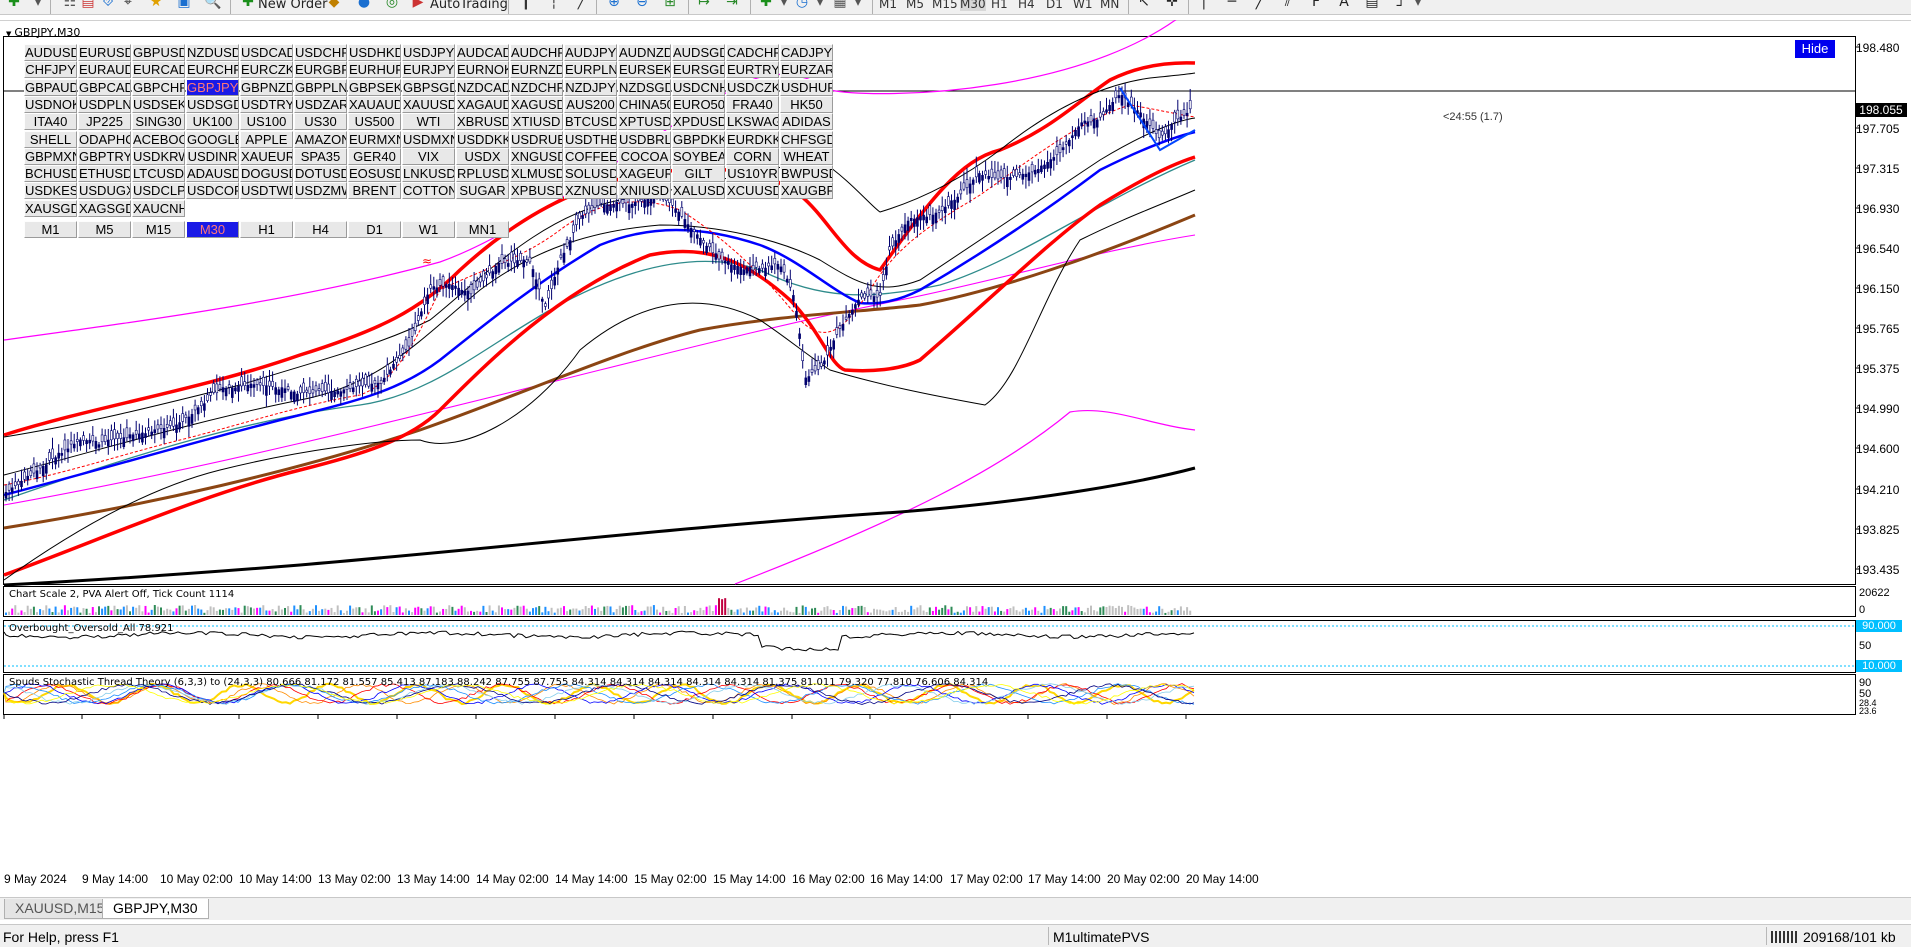 The width and height of the screenshot is (1911, 947). Describe the element at coordinates (158, 174) in the screenshot. I see `symbol-button-ltcusd: LTCUSD` at that location.